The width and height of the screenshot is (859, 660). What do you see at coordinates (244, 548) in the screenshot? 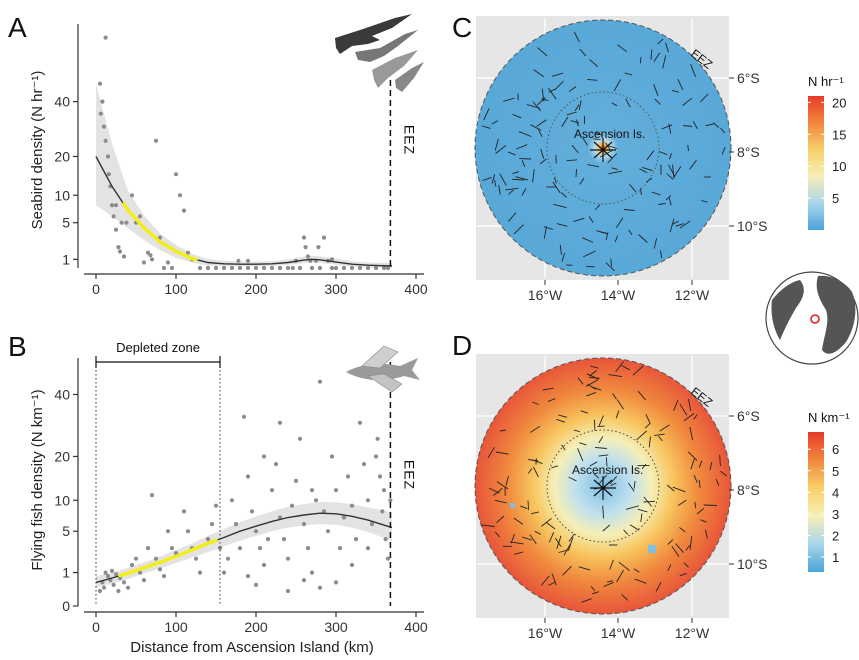
I see `panel-b-fit` at bounding box center [244, 548].